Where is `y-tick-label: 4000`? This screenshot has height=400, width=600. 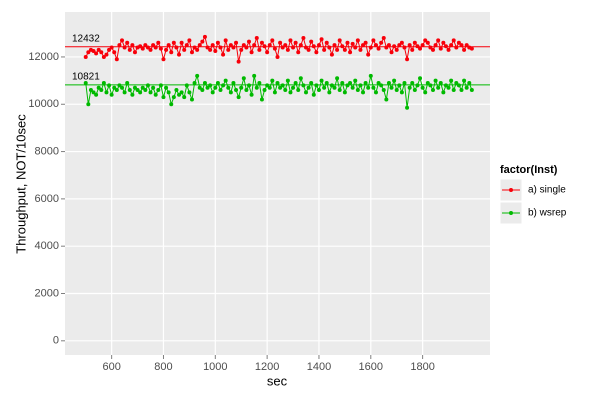 y-tick-label: 4000 is located at coordinates (47, 246).